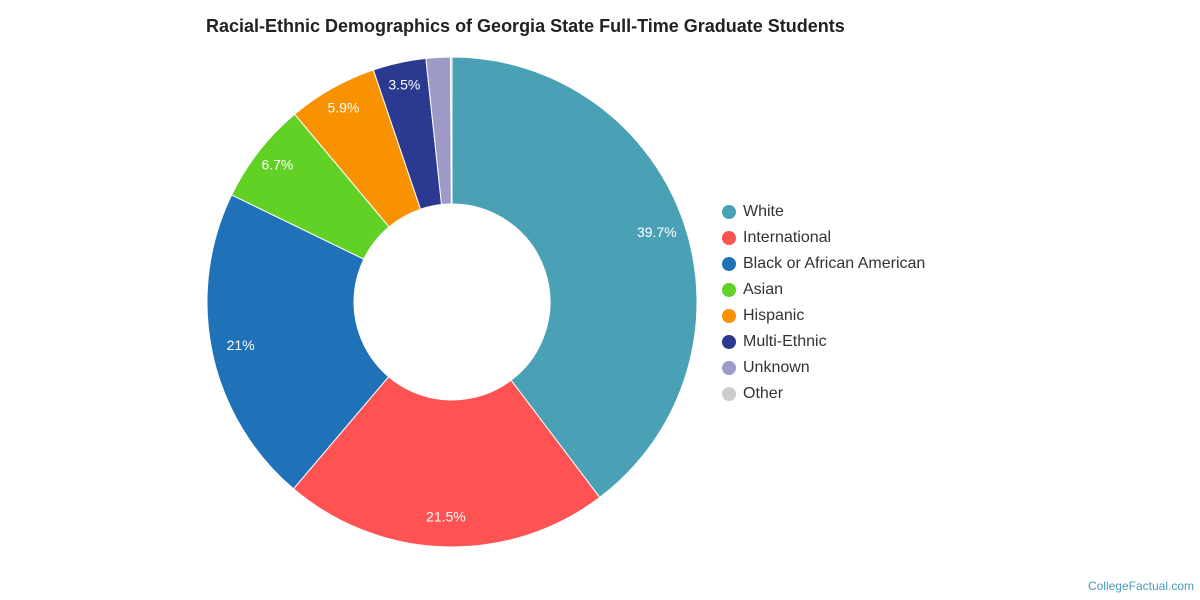 The image size is (1200, 600). I want to click on legend-label: White, so click(763, 211).